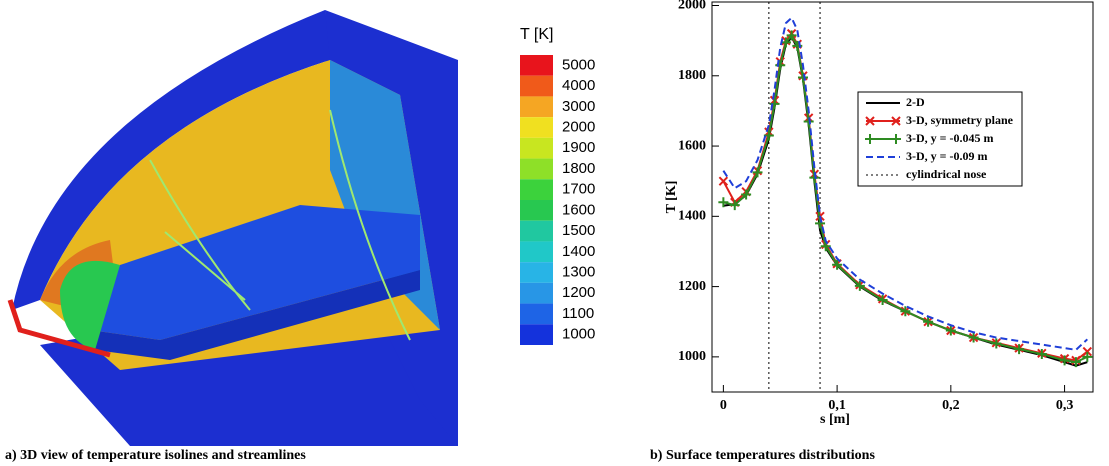  What do you see at coordinates (578, 292) in the screenshot?
I see `colorbar-label: 1200` at bounding box center [578, 292].